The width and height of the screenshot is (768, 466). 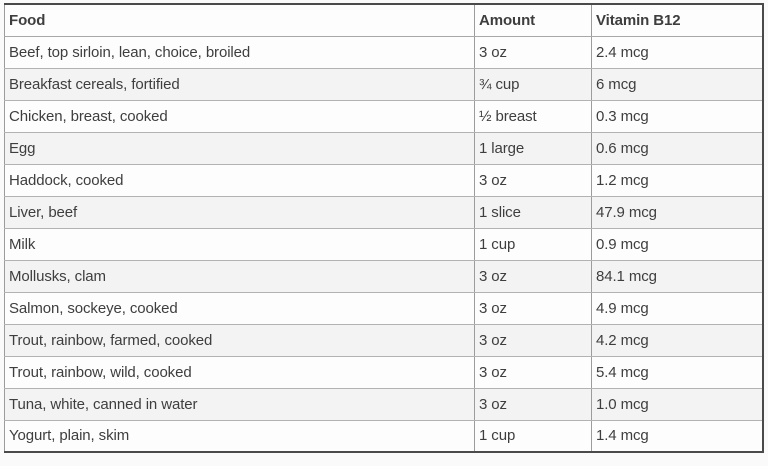 What do you see at coordinates (677, 212) in the screenshot?
I see `cell-b12: 47.9 mcg` at bounding box center [677, 212].